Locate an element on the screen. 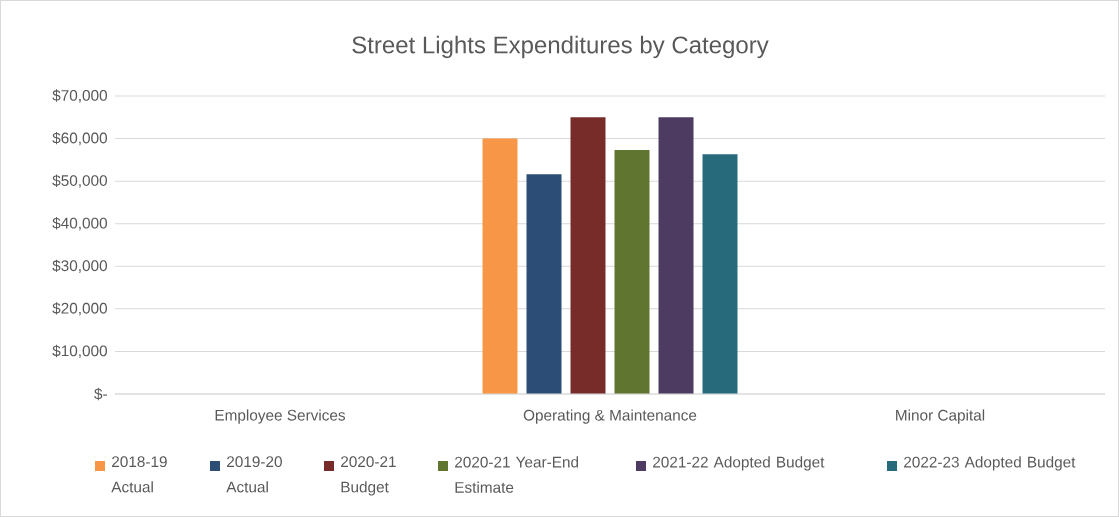  legend-label: 2021-22 Adopted Budget is located at coordinates (739, 463).